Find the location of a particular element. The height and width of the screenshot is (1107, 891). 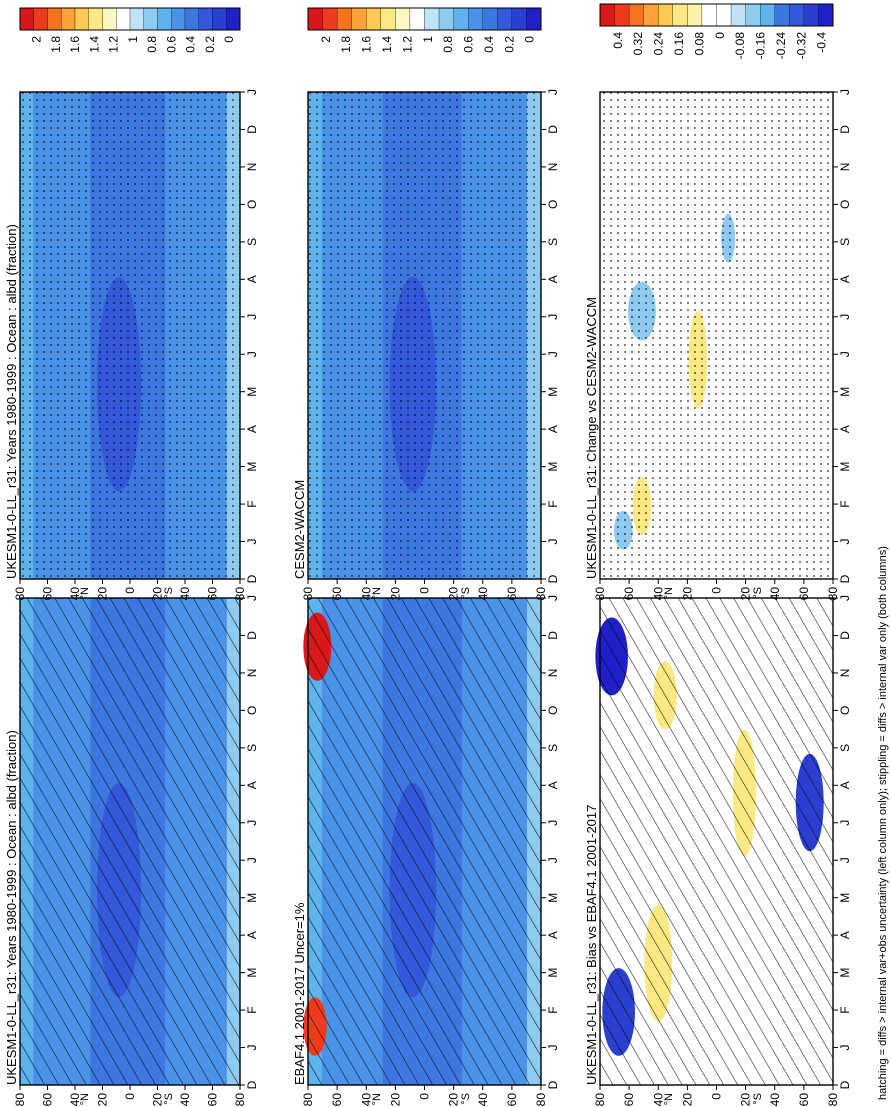

colorbar-label: 0.16 is located at coordinates (679, 44).